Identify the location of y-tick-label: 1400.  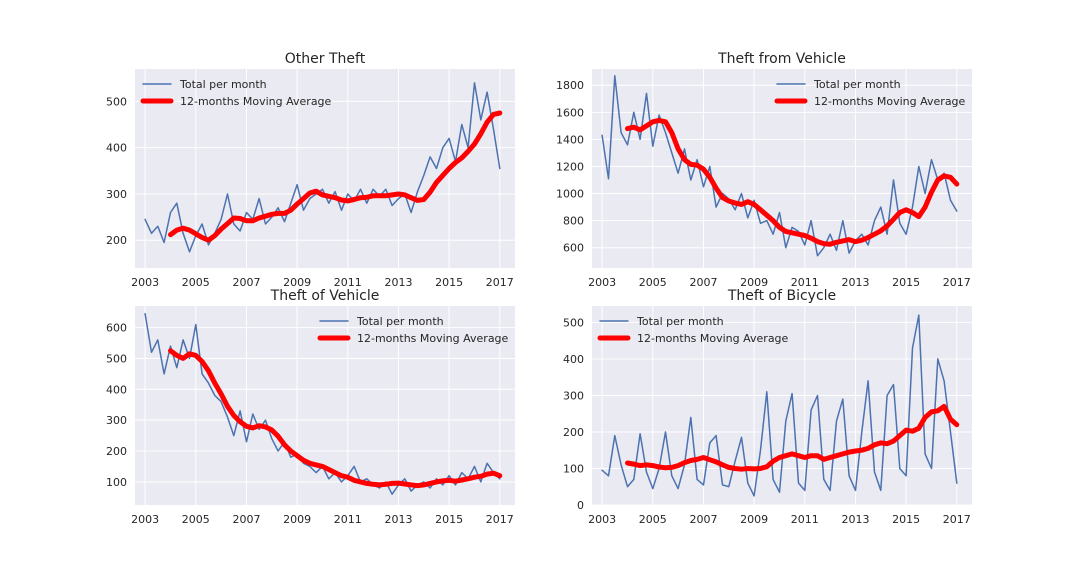
(570, 139).